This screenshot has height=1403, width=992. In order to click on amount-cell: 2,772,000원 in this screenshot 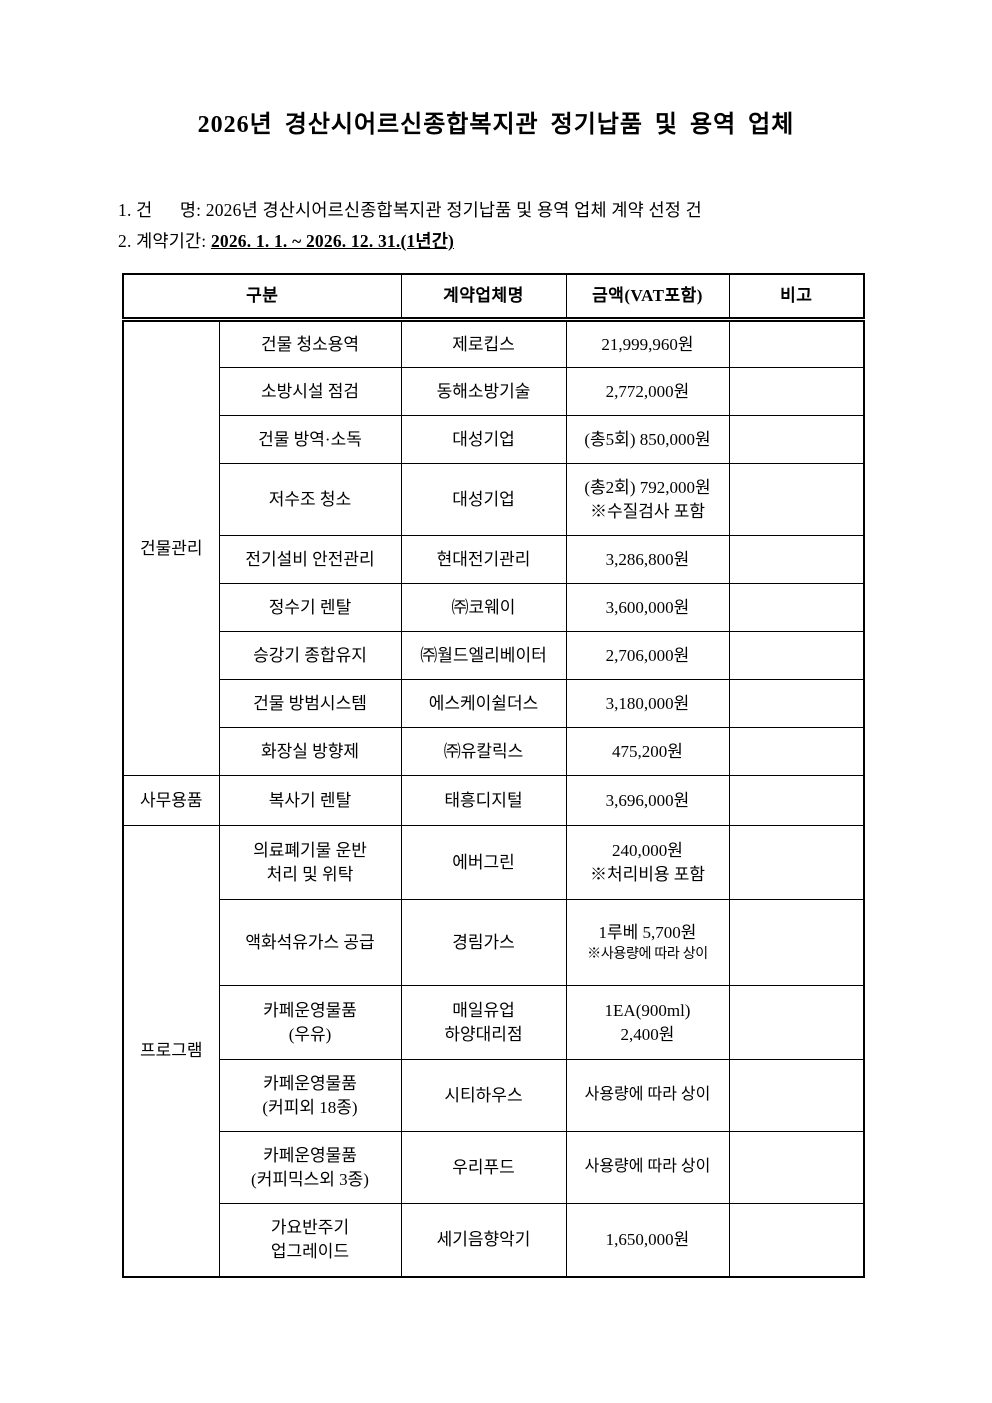, I will do `click(647, 391)`.